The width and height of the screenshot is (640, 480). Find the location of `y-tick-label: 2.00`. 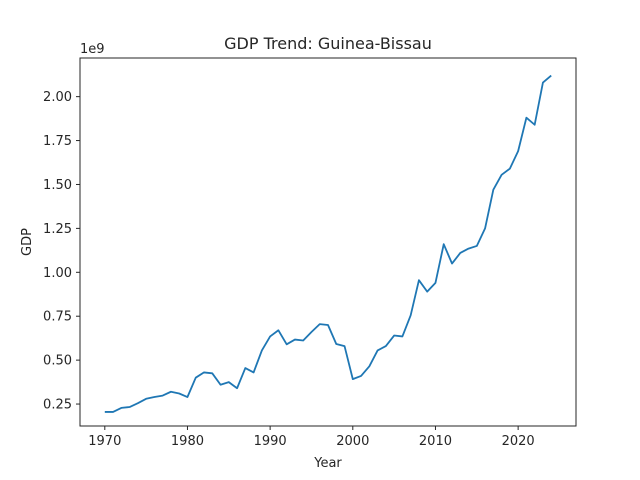

y-tick-label: 2.00 is located at coordinates (57, 97).